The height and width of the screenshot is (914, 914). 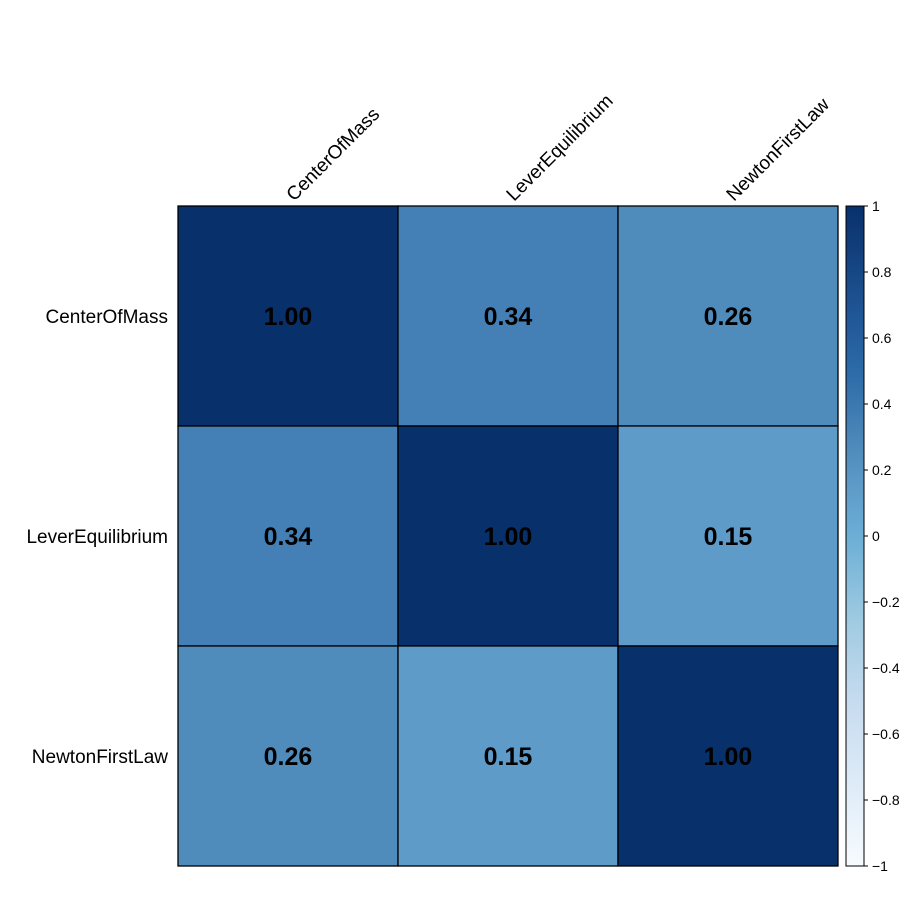 I want to click on colorbar-tick-label: 0.4, so click(x=882, y=404).